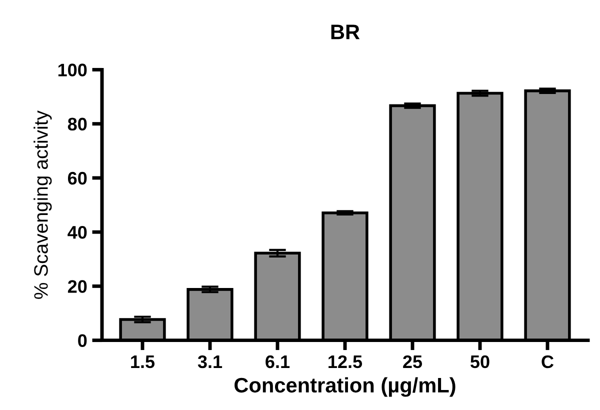 The width and height of the screenshot is (600, 410). What do you see at coordinates (82, 341) in the screenshot?
I see `y-tick-label: 0` at bounding box center [82, 341].